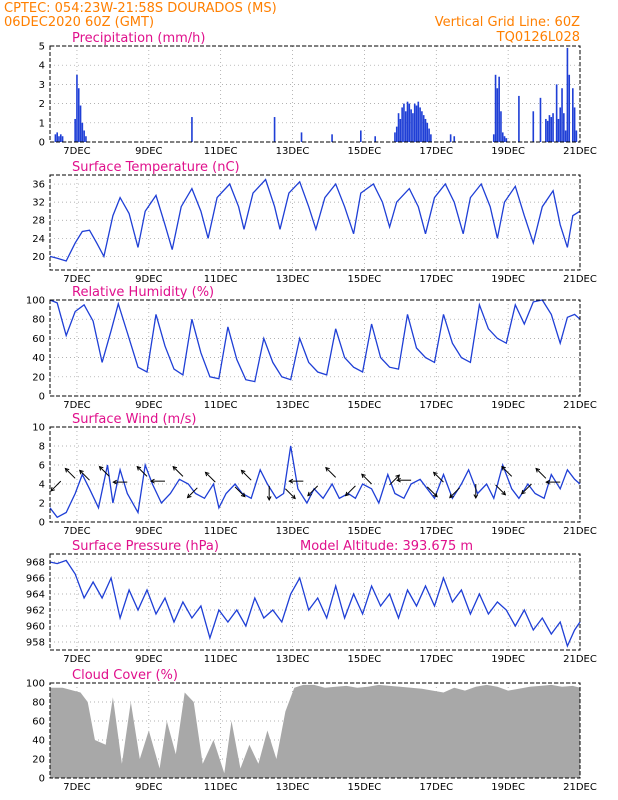 The height and width of the screenshot is (800, 618). I want to click on cloud-xtick-label: 9DEC, so click(148, 787).